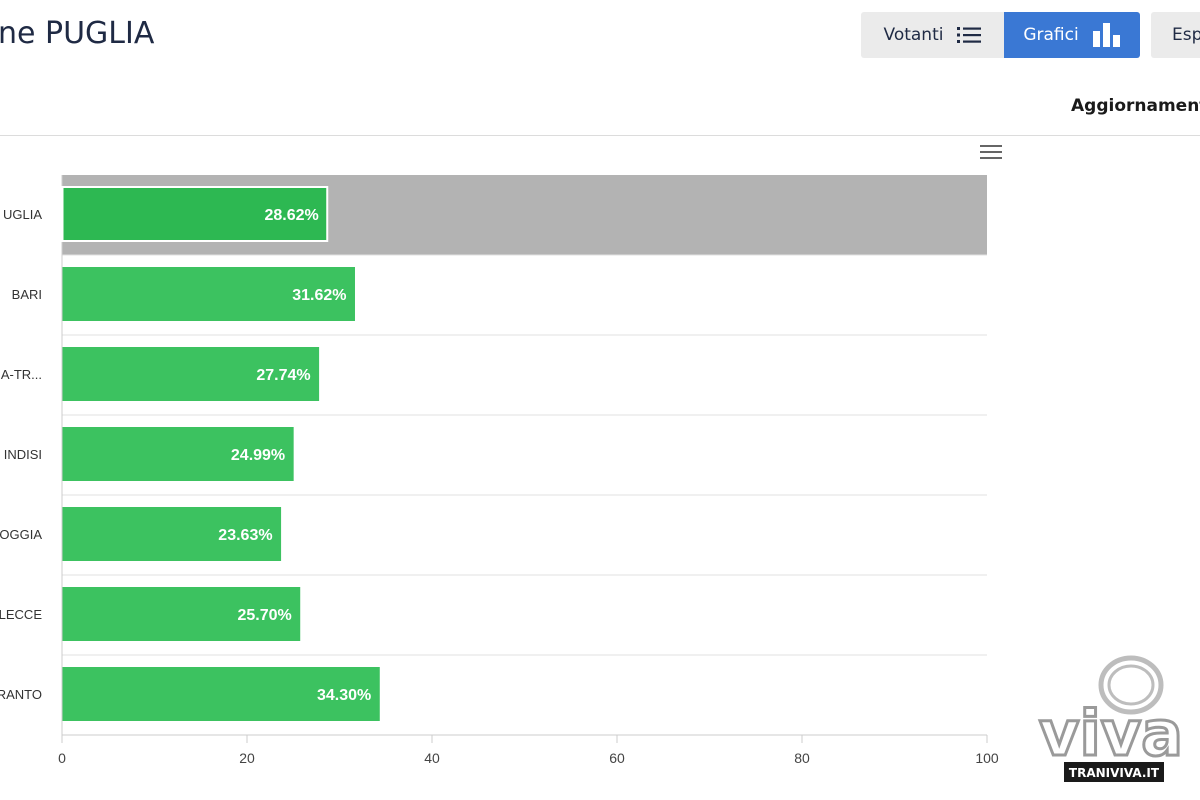  I want to click on category-label: UGLIA, so click(22, 214).